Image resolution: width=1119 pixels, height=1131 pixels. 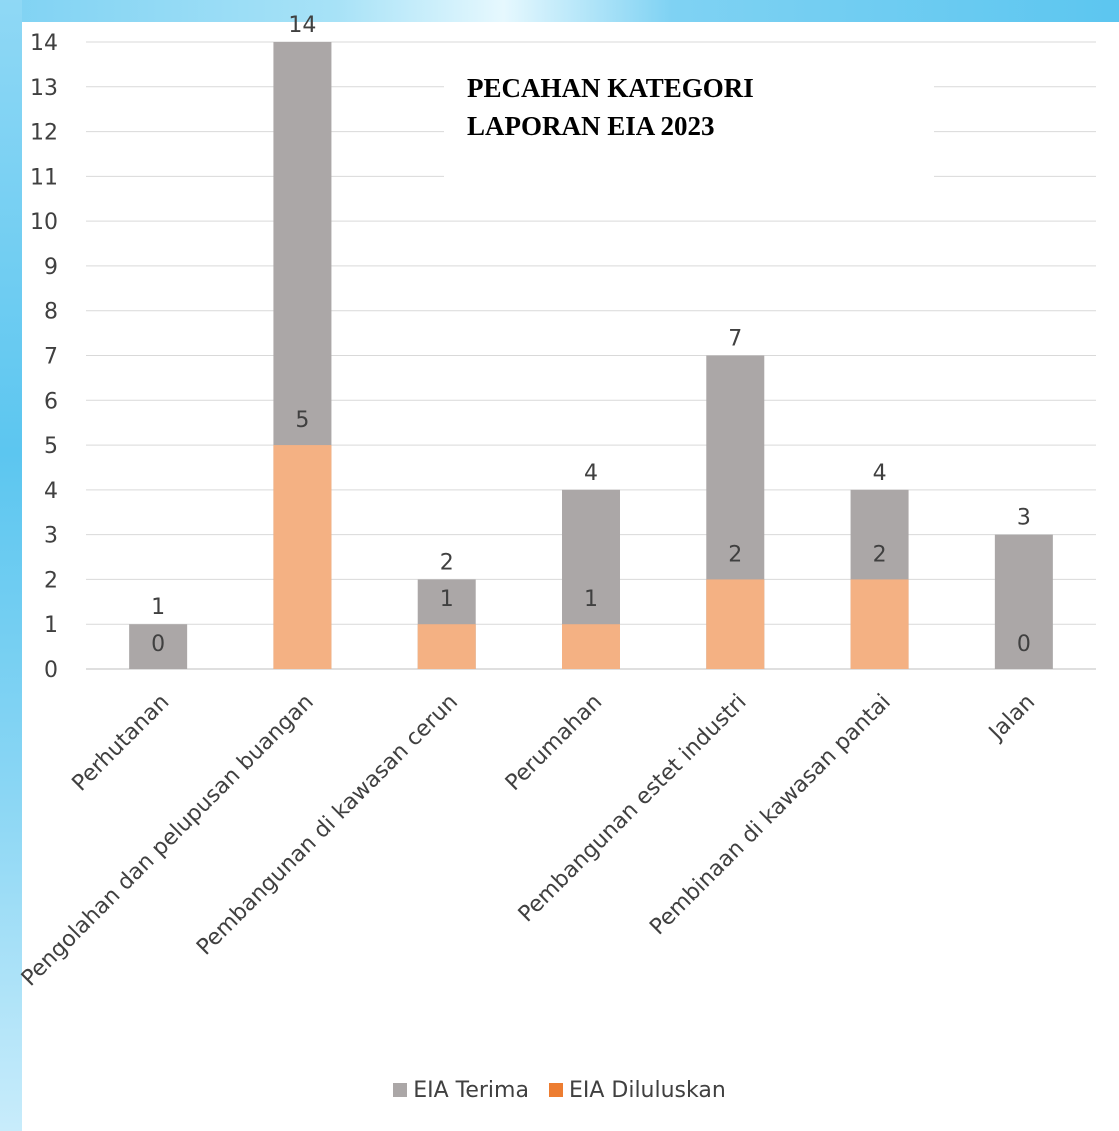 I want to click on legend-swatch-eia-diluluskan, so click(x=555, y=1090).